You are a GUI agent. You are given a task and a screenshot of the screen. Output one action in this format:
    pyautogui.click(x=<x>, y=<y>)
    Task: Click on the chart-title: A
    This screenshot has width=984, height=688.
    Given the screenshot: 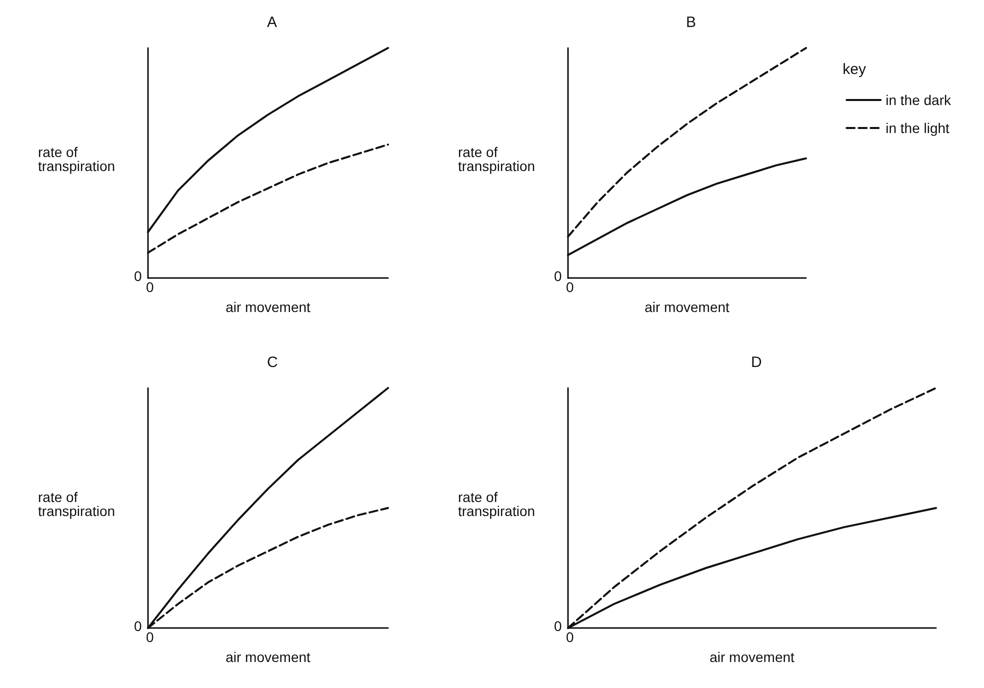 What is the action you would take?
    pyautogui.click(x=272, y=22)
    